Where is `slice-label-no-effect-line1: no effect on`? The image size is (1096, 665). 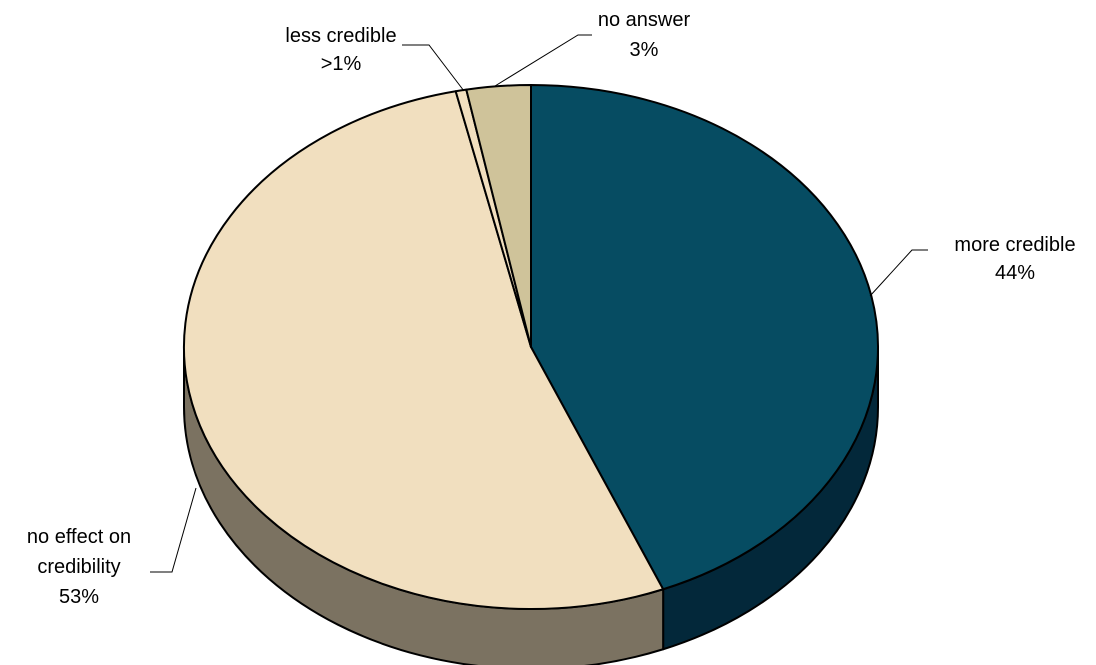 slice-label-no-effect-line1: no effect on is located at coordinates (79, 537).